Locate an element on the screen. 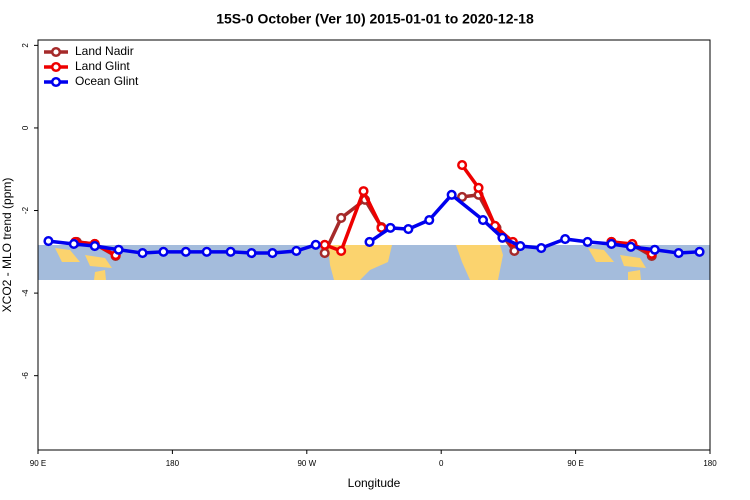  map-band is located at coordinates (374, 262).